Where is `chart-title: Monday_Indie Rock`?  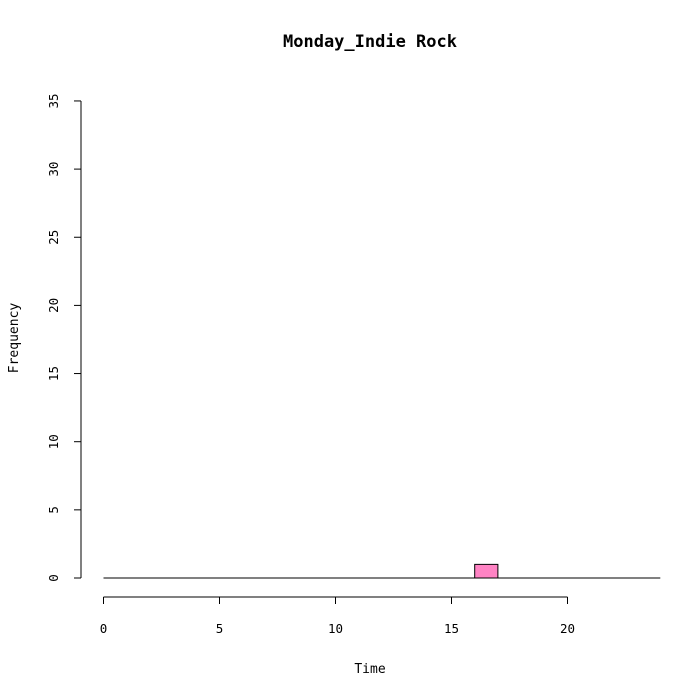 chart-title: Monday_Indie Rock is located at coordinates (370, 42).